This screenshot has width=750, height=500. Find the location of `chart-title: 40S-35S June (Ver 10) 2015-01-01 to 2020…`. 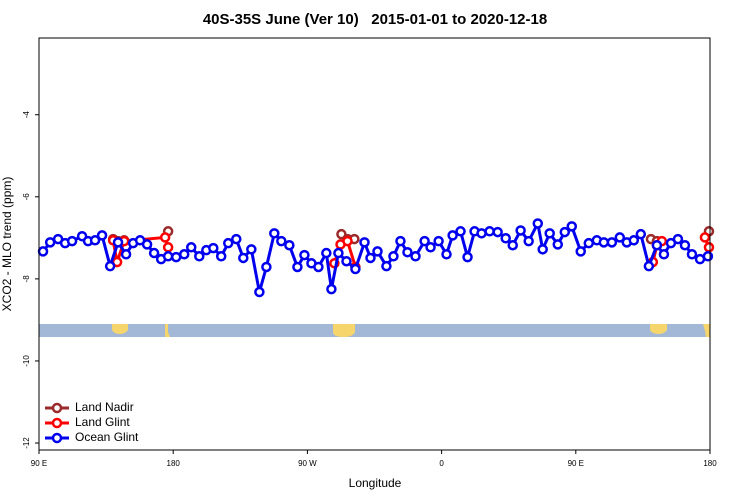

chart-title: 40S-35S June (Ver 10) 2015-01-01 to 2020… is located at coordinates (375, 19).